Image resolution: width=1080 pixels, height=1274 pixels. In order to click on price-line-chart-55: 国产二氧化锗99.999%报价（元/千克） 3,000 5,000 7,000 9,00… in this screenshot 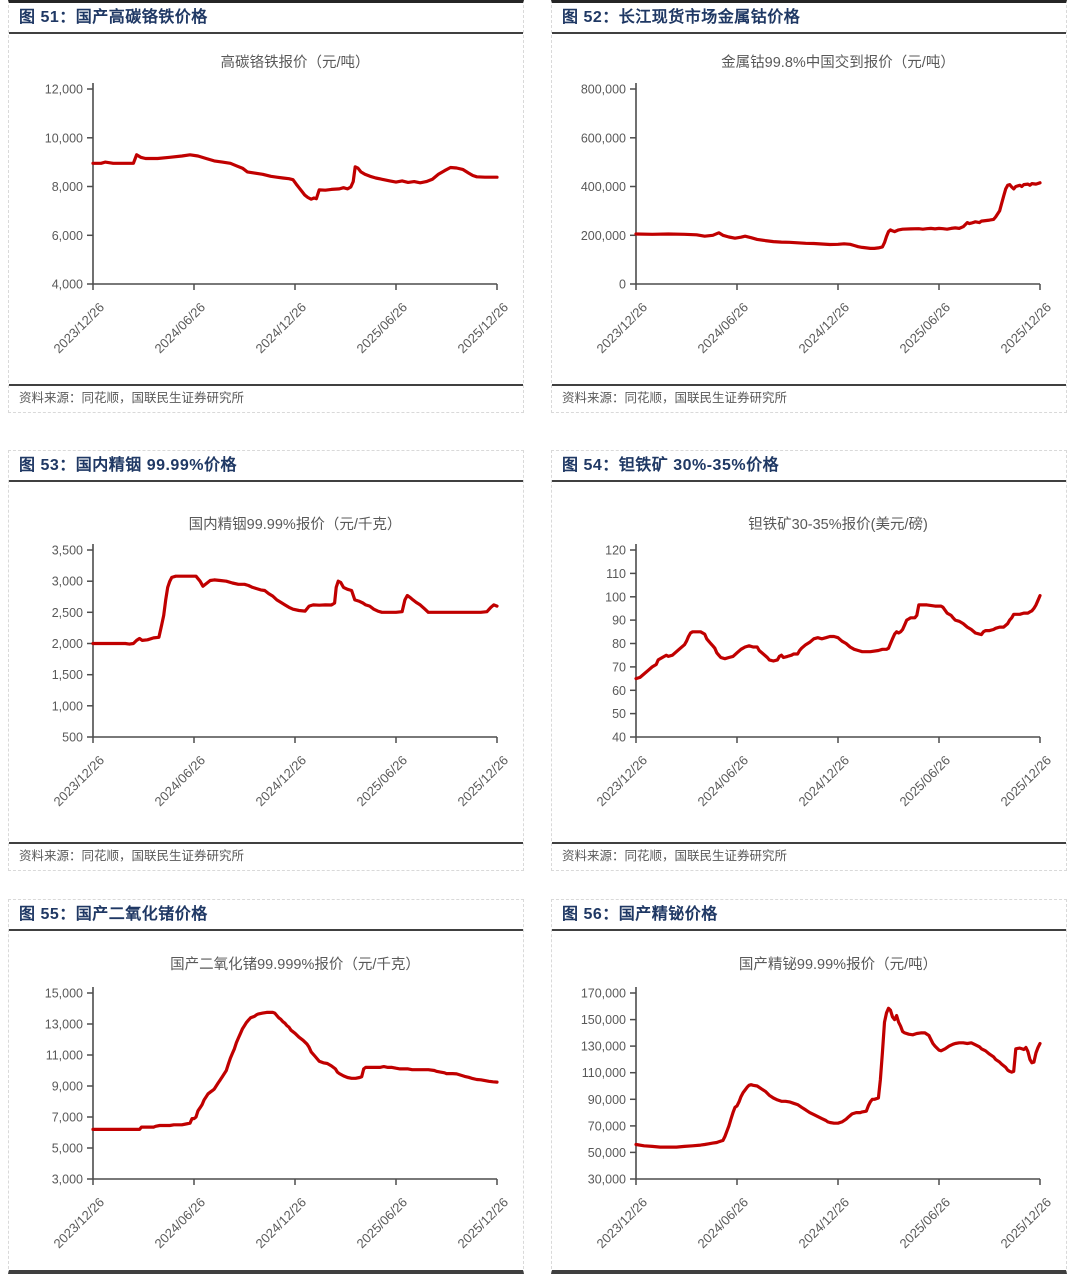, I will do `click(278, 1104)`.